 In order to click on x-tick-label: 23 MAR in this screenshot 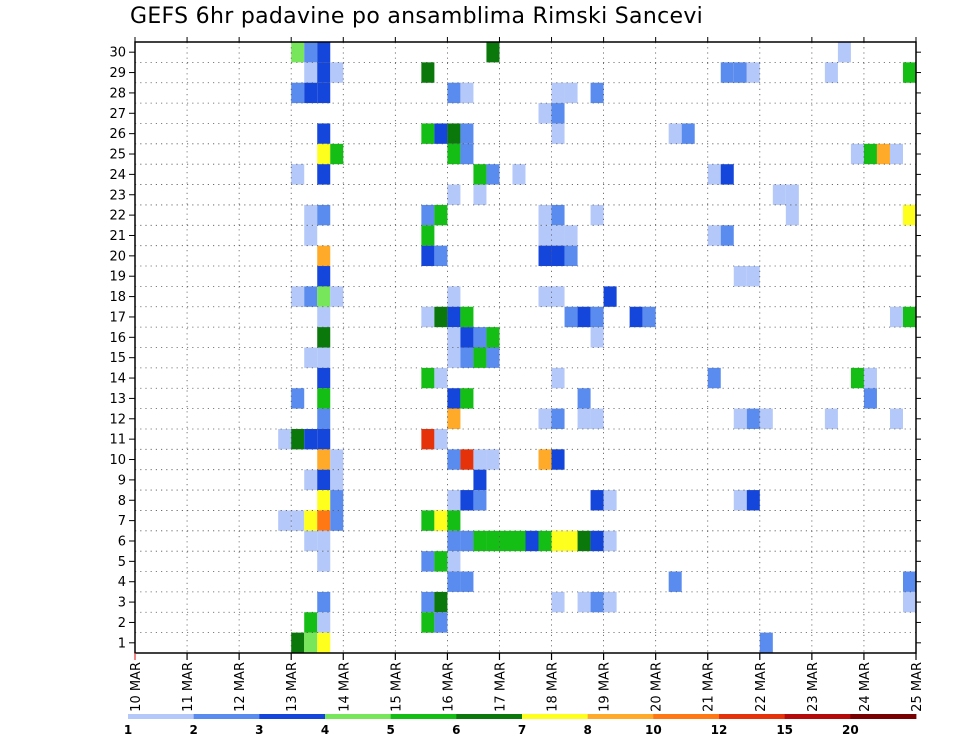, I will do `click(813, 687)`.